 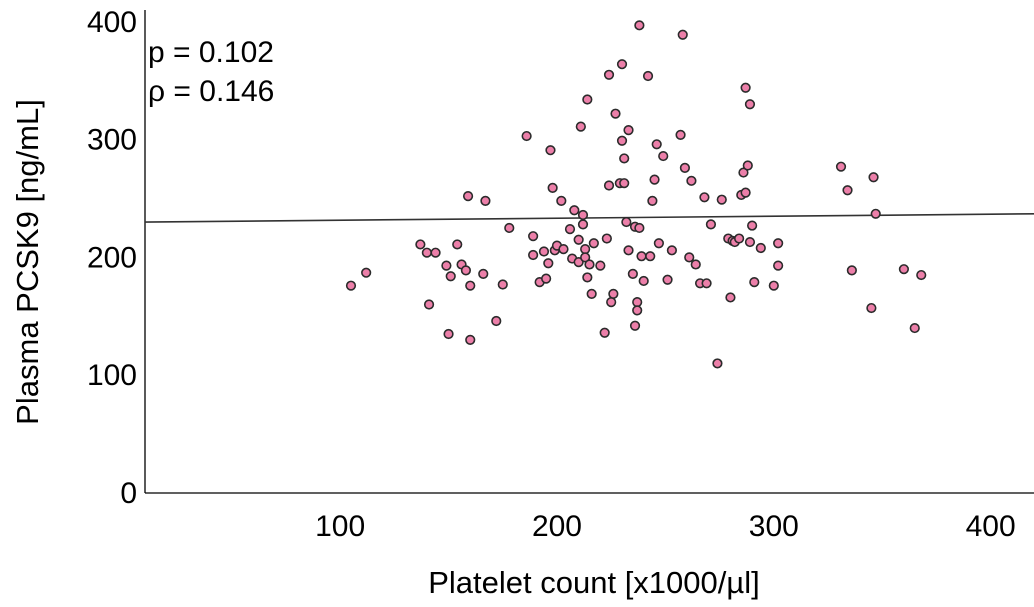 I want to click on y-tick-label: 0, so click(x=128, y=493).